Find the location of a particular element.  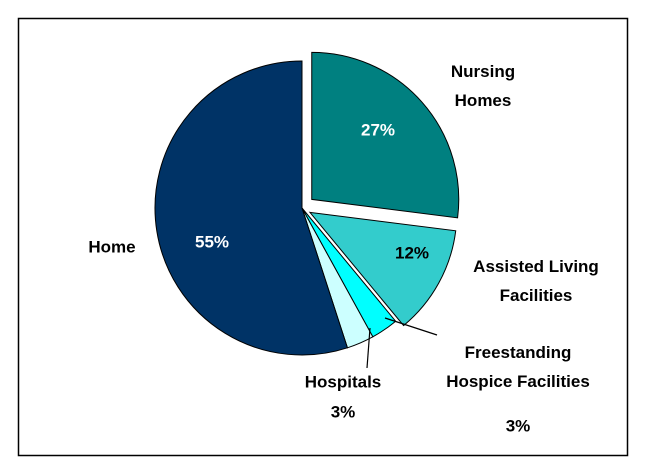

category-label: Home is located at coordinates (112, 247).